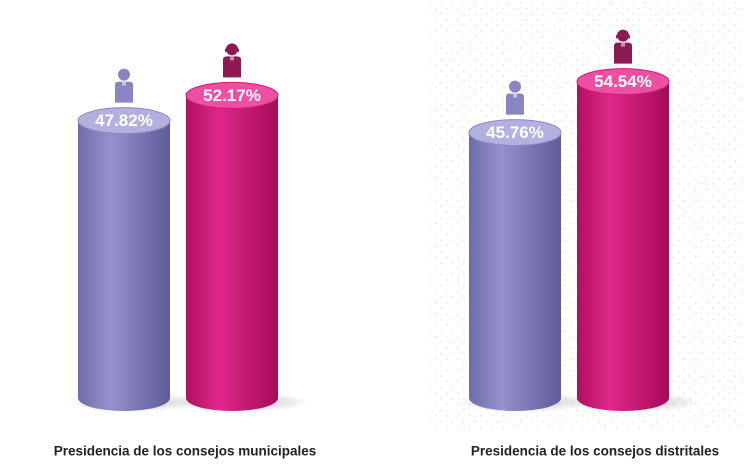 This screenshot has width=744, height=465. I want to click on category-label: Presidencia de los consejos distritales, so click(595, 451).